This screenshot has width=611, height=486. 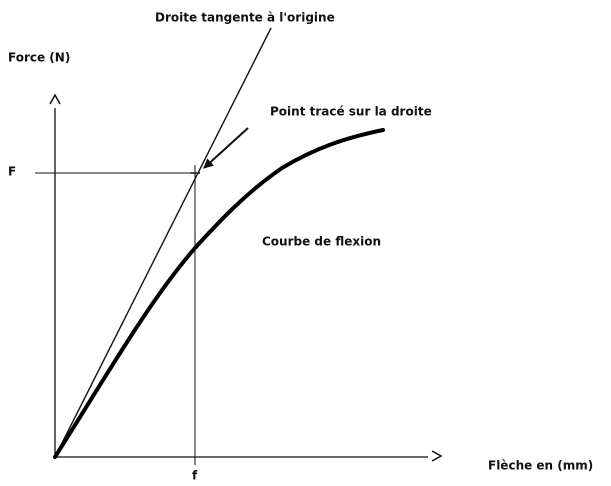 What do you see at coordinates (437, 456) in the screenshot?
I see `x-axis-arrow` at bounding box center [437, 456].